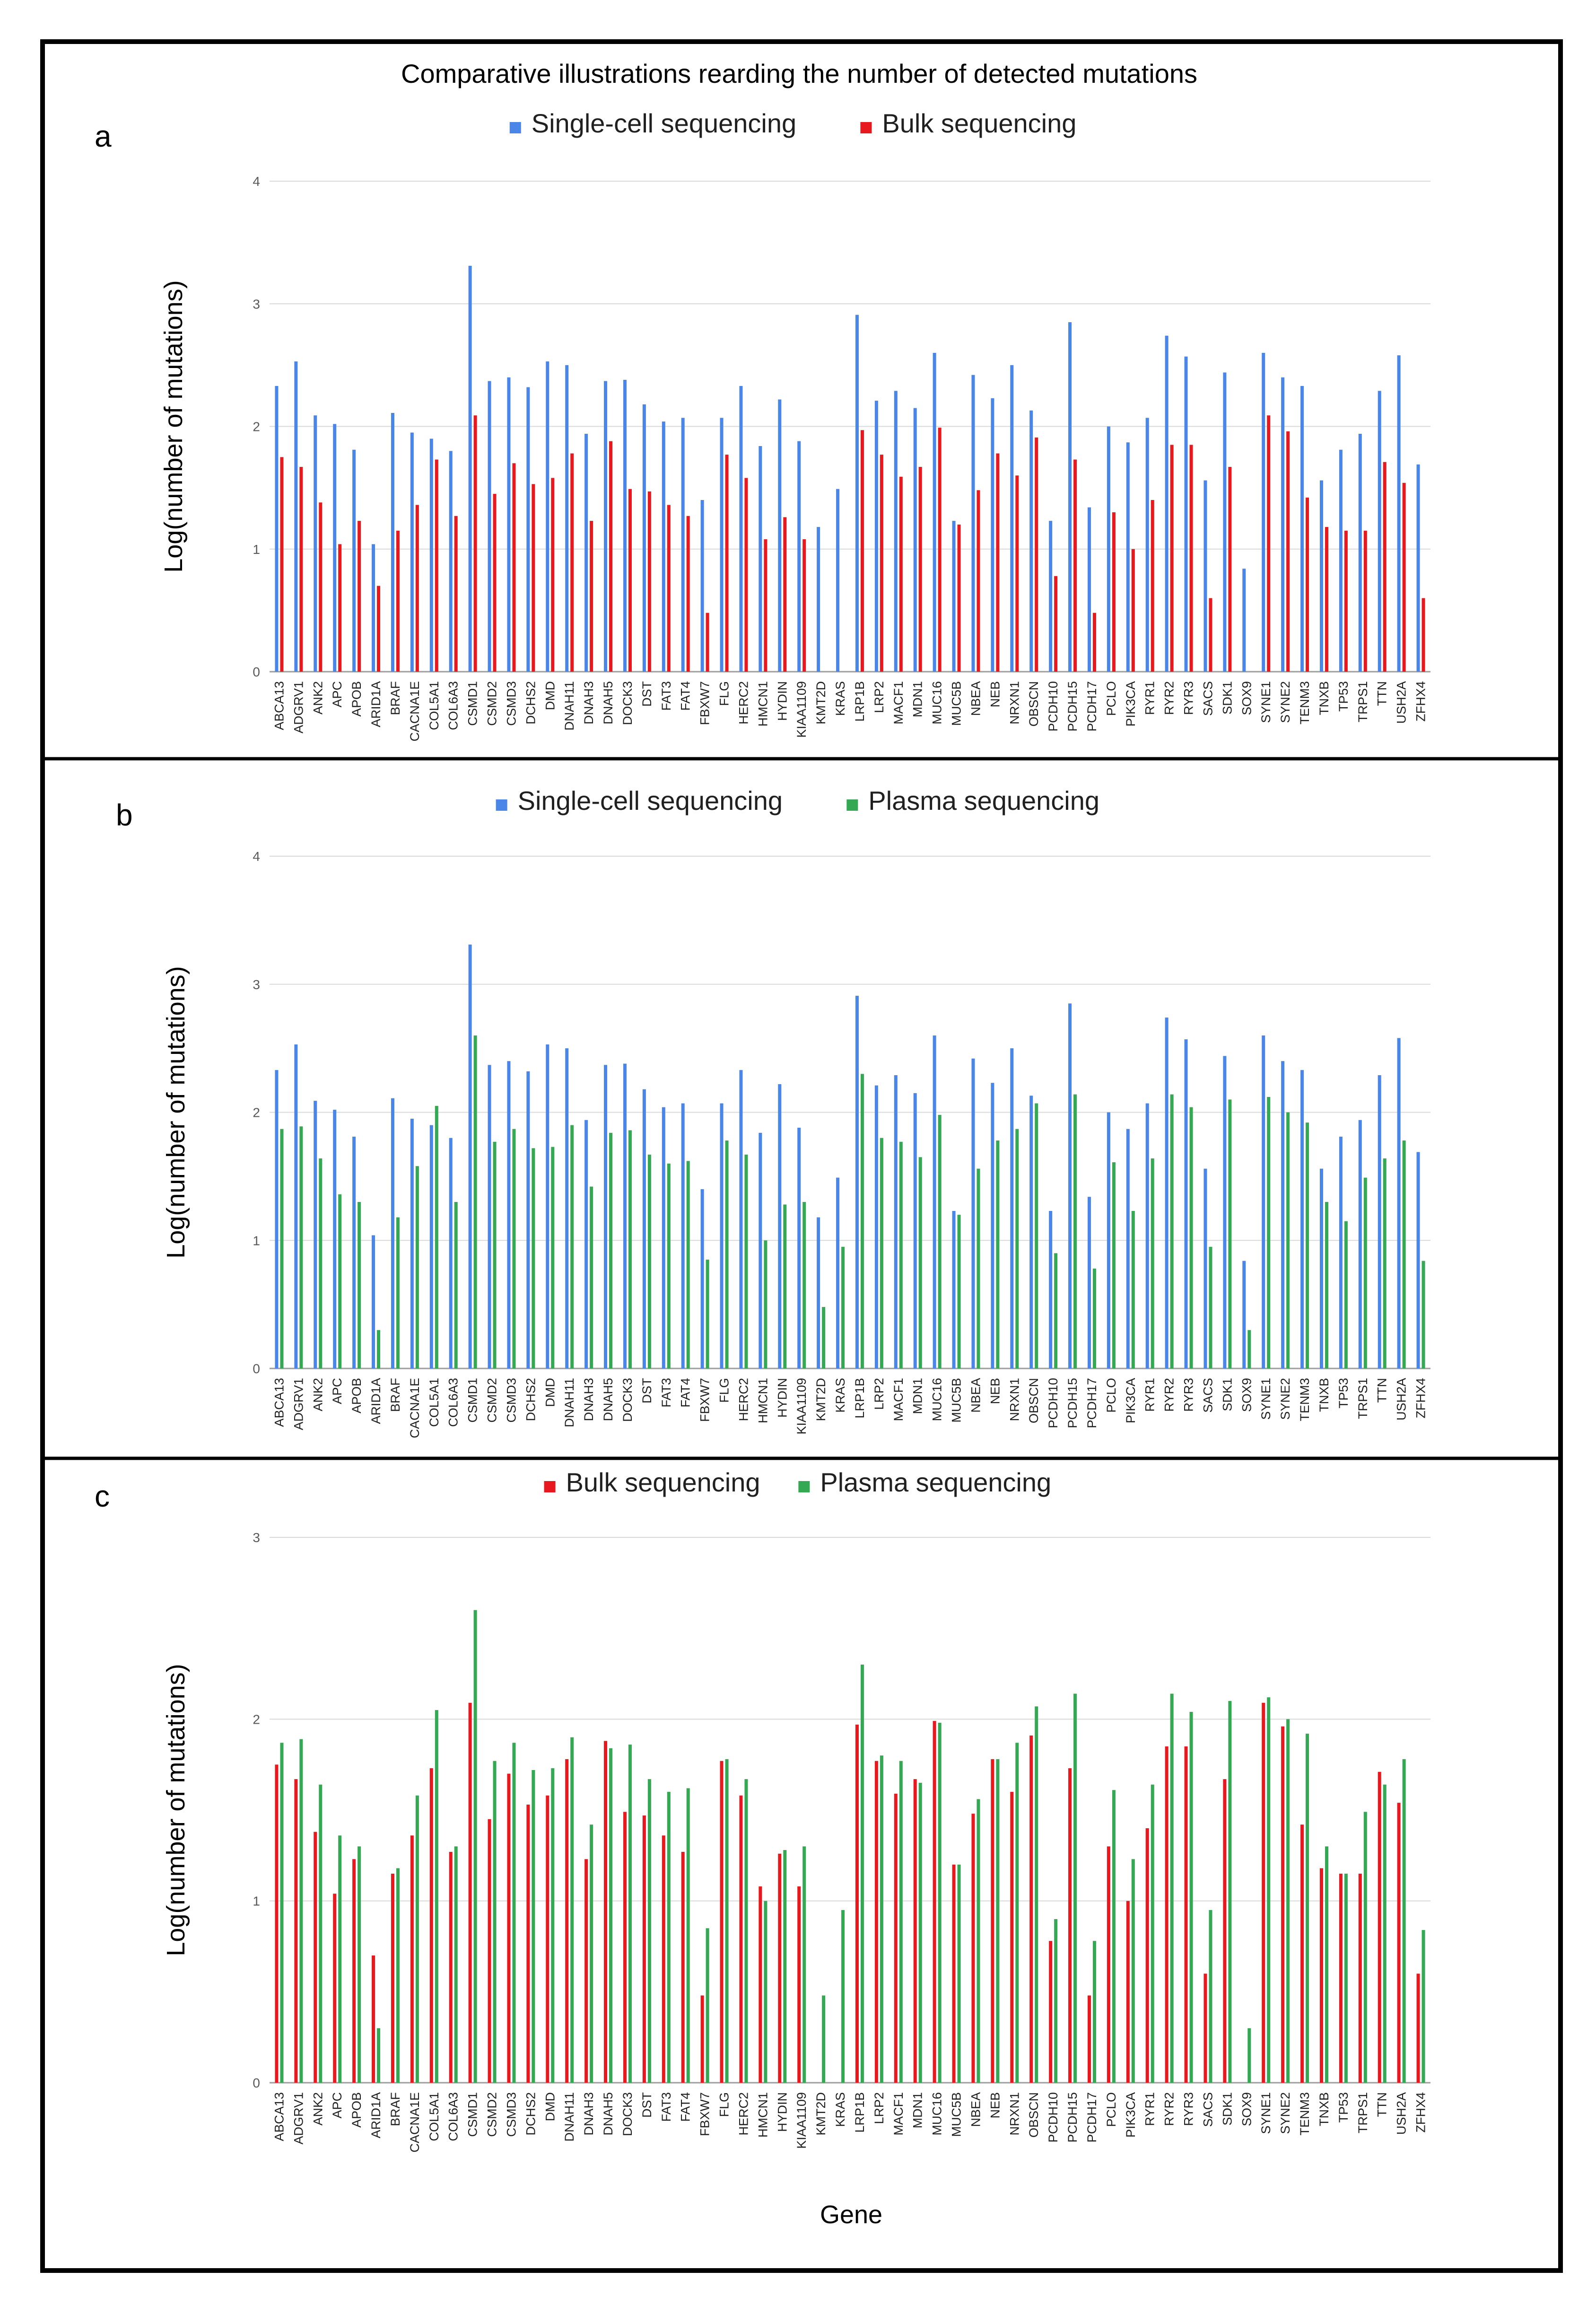 The height and width of the screenshot is (2306, 1596). I want to click on x-tick-label: MUC16, so click(937, 1399).